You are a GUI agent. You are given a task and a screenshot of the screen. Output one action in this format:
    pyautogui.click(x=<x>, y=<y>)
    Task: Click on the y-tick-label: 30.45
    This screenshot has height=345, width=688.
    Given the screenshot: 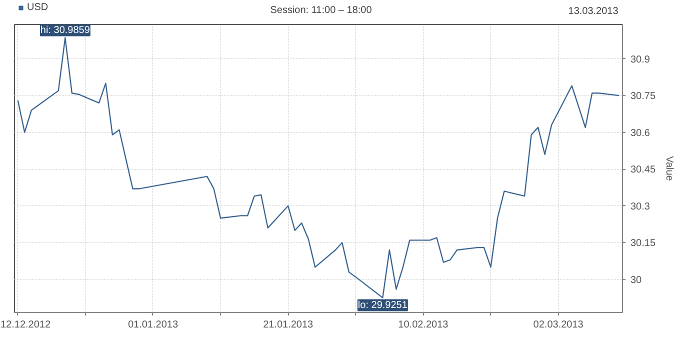 What is the action you would take?
    pyautogui.click(x=643, y=170)
    